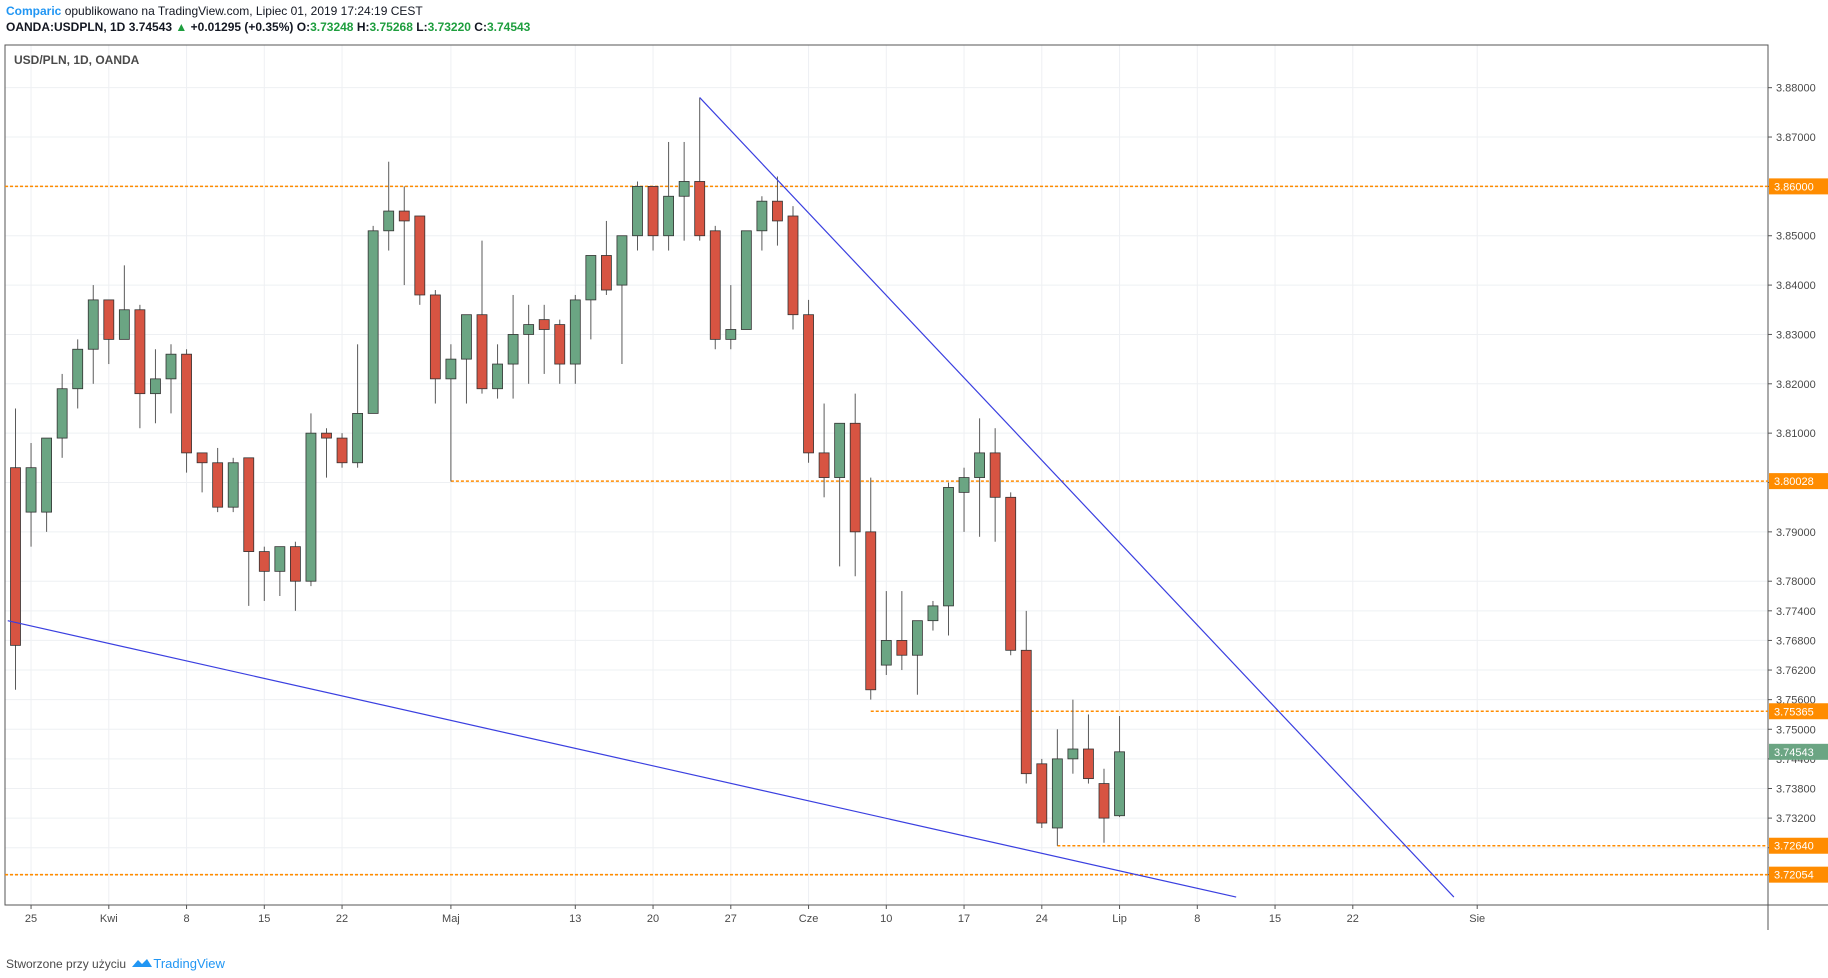 This screenshot has height=978, width=1828. Describe the element at coordinates (189, 963) in the screenshot. I see `footer-brand: TradingView` at that location.